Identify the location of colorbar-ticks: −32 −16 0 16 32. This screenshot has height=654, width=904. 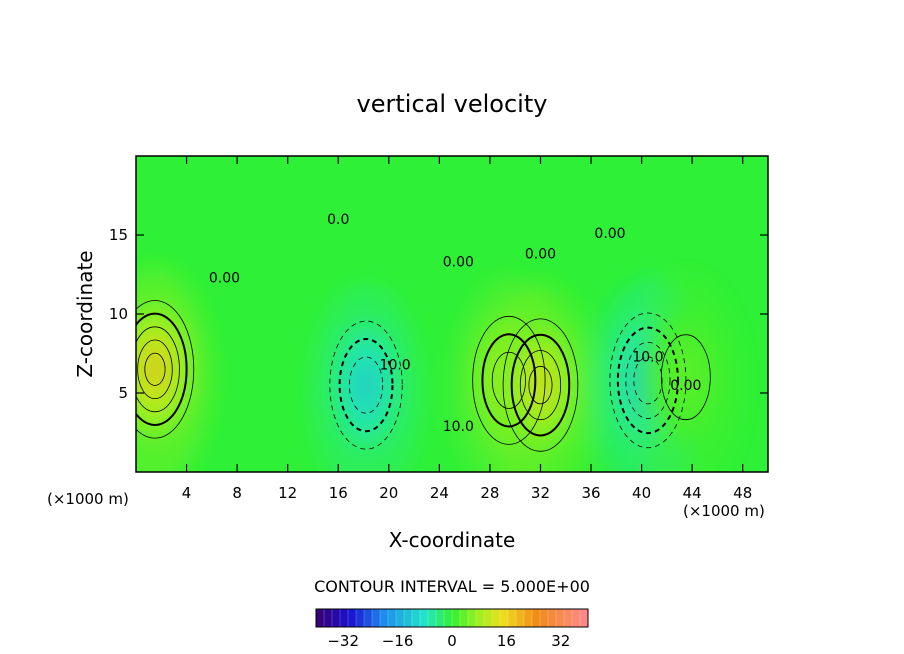
(448, 641).